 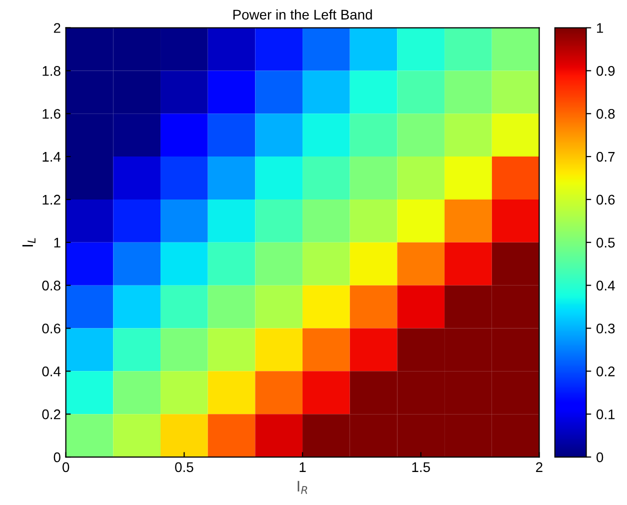 What do you see at coordinates (57, 28) in the screenshot?
I see `y-tick-label: 2` at bounding box center [57, 28].